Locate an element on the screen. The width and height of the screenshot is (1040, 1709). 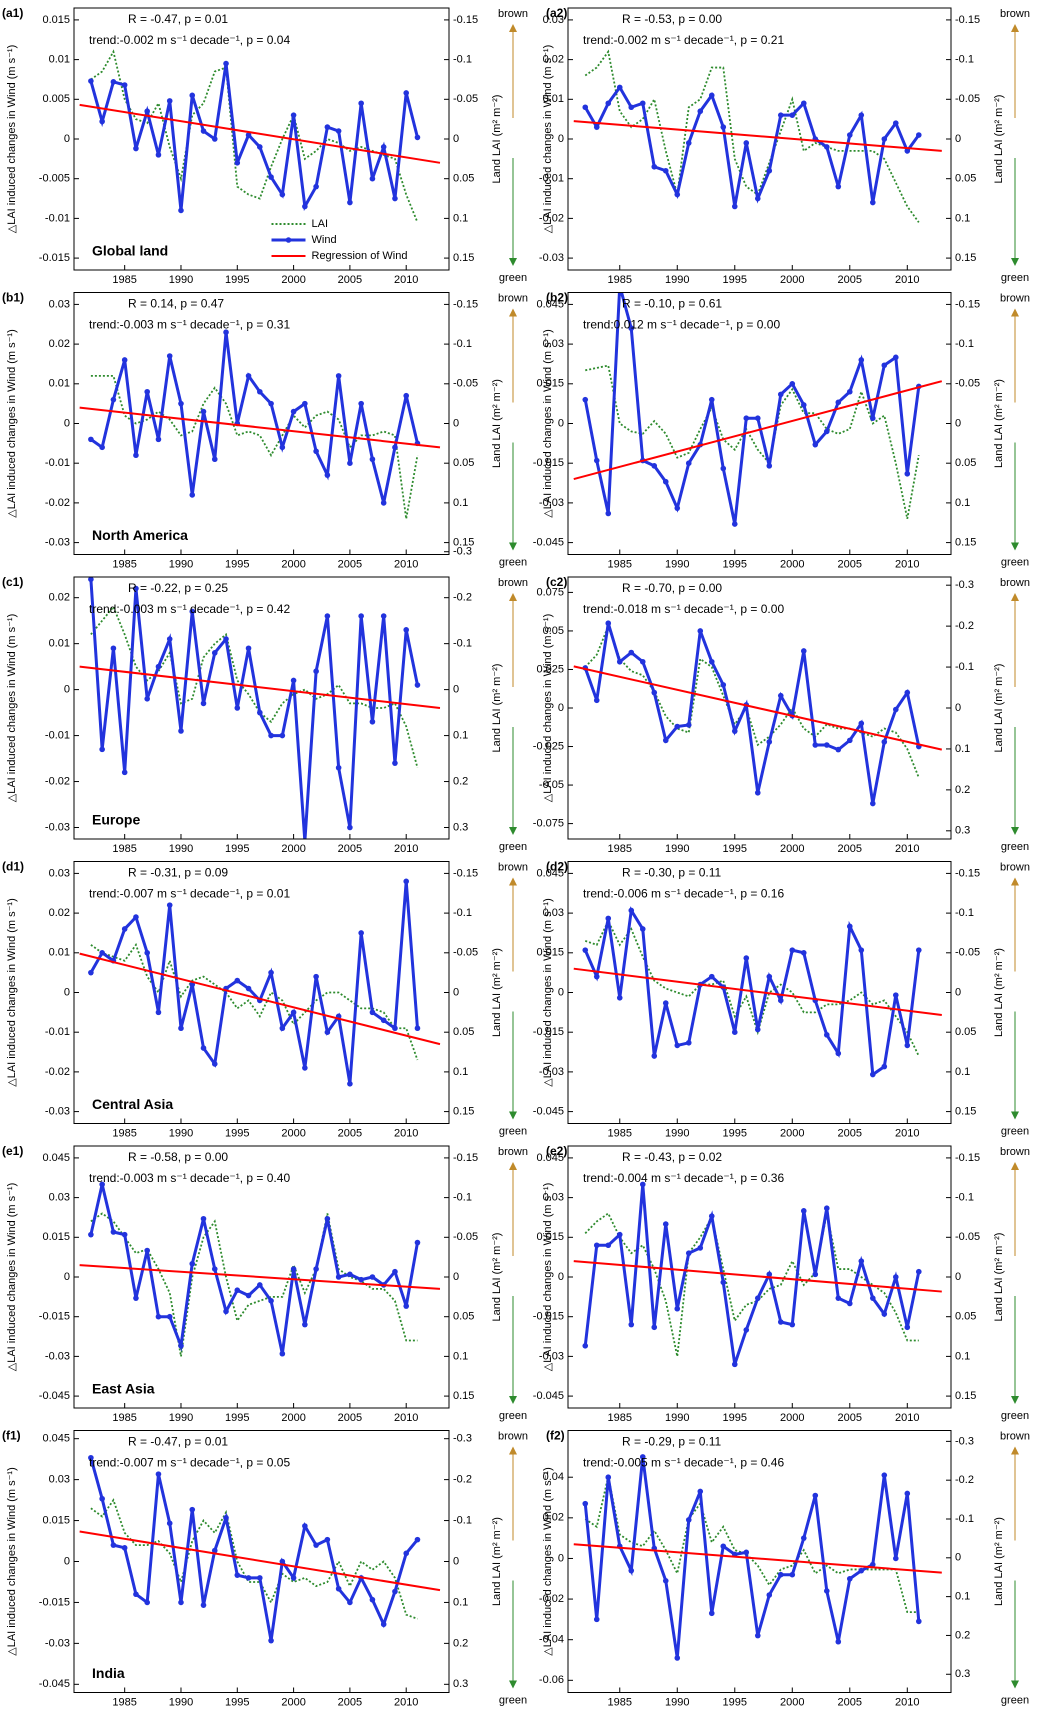
green-label: green is located at coordinates (513, 278).